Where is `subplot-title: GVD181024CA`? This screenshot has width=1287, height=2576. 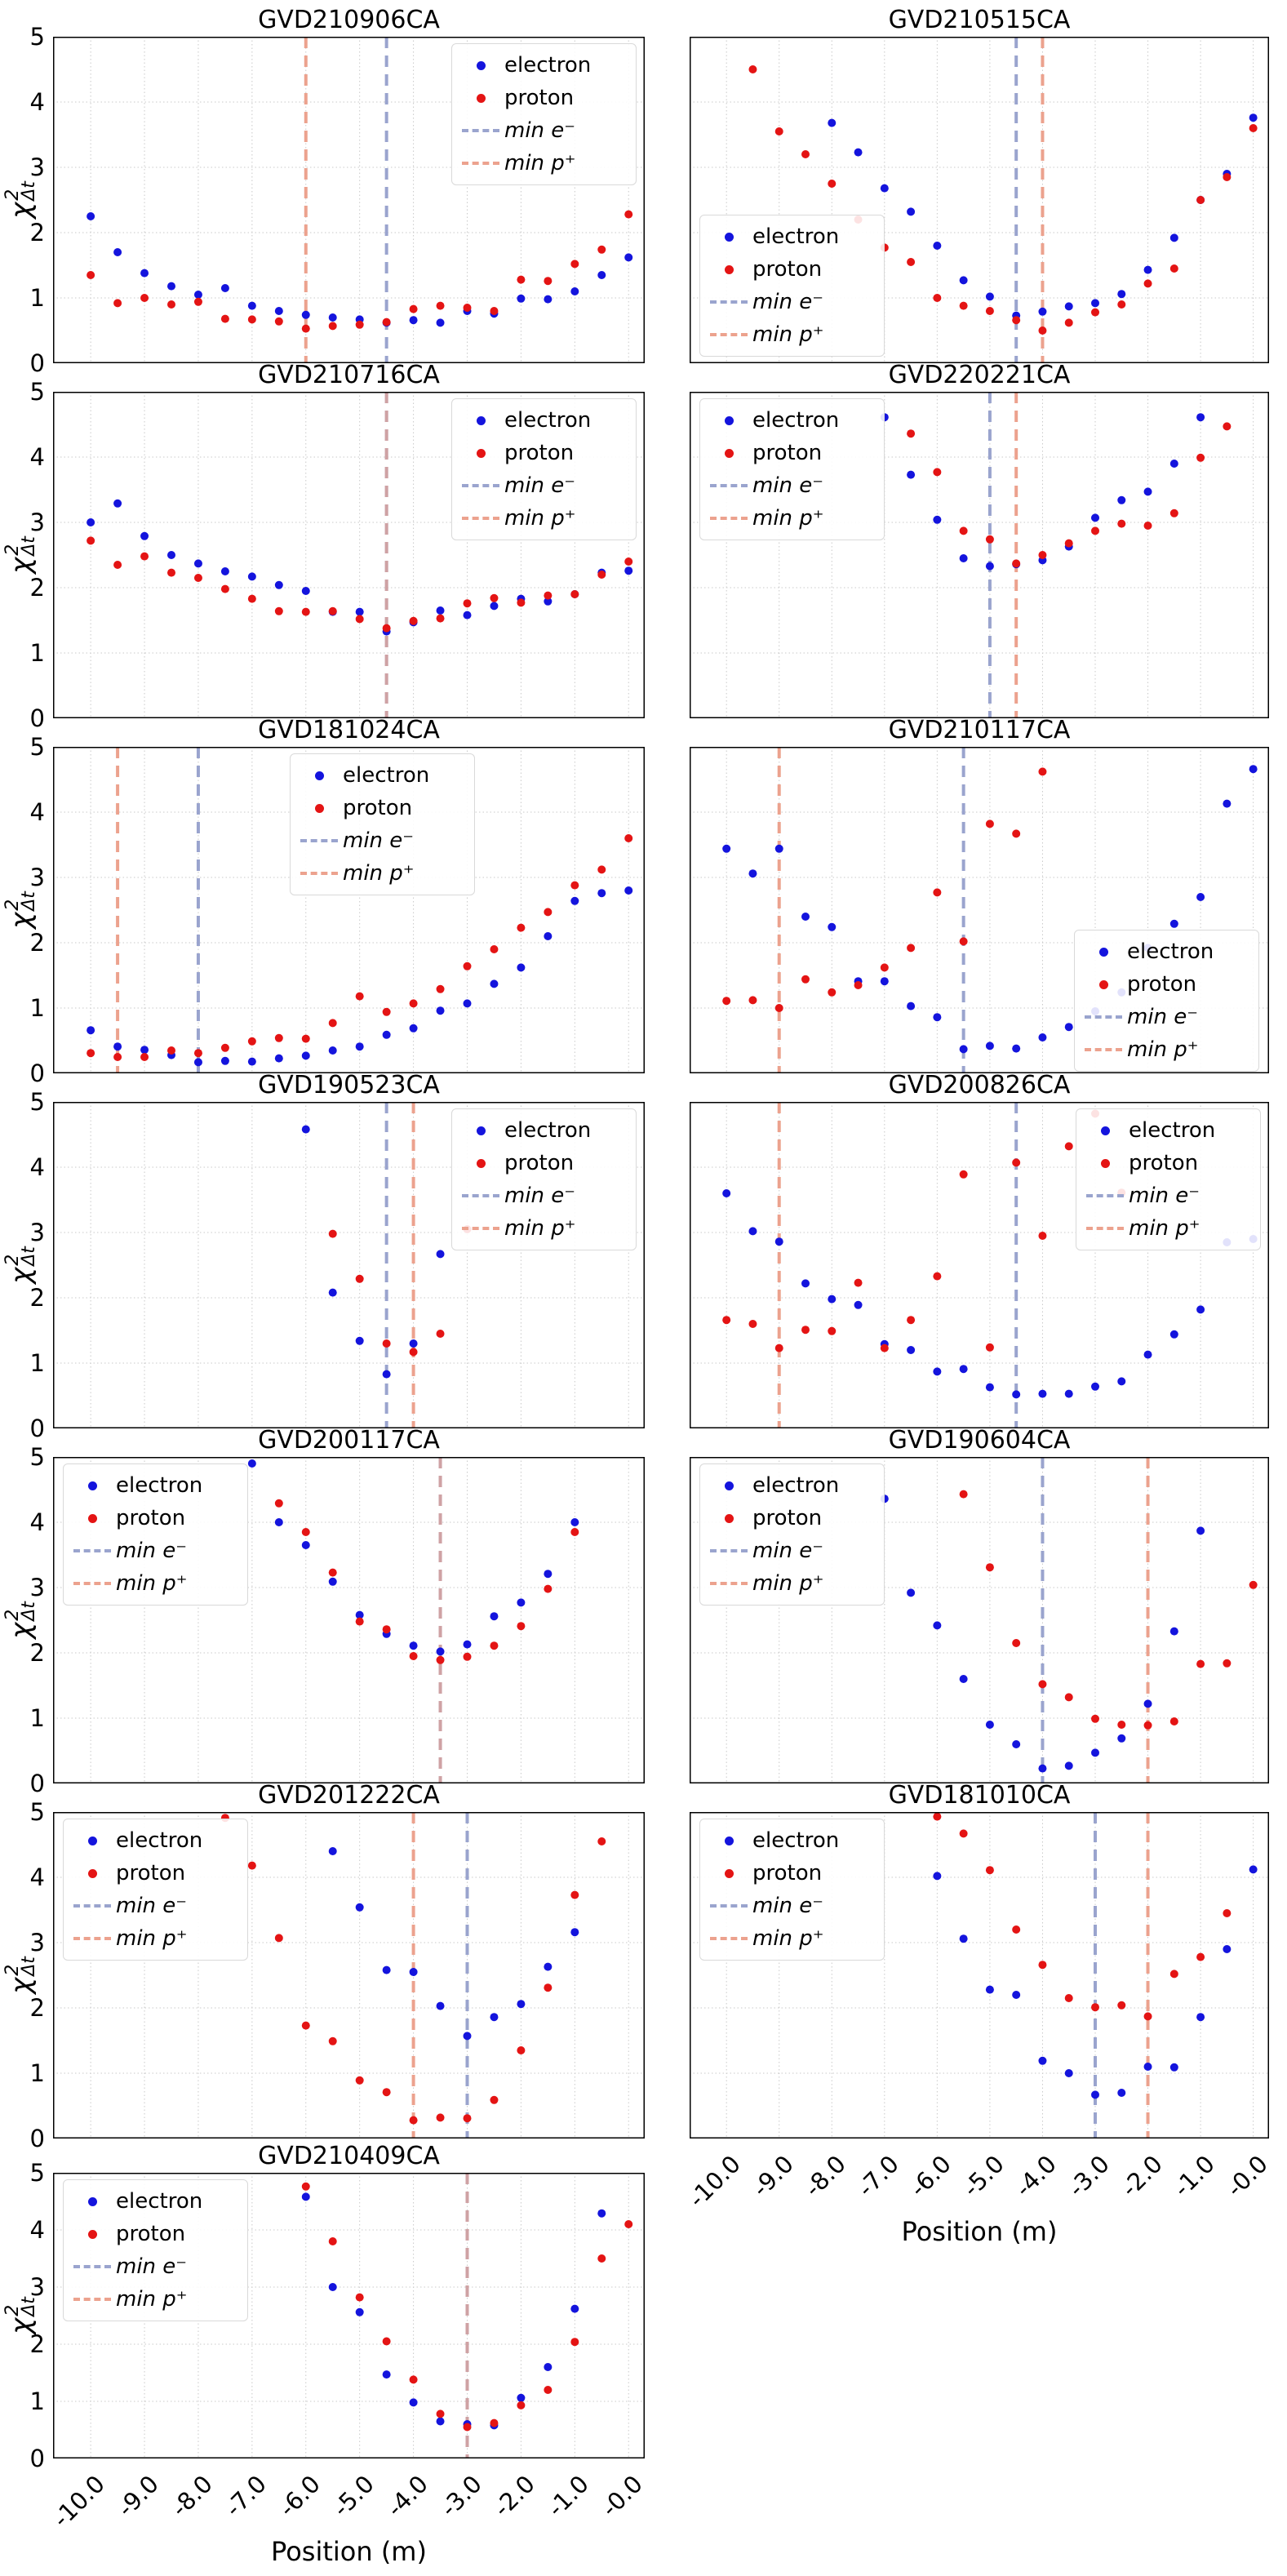 subplot-title: GVD181024CA is located at coordinates (349, 730).